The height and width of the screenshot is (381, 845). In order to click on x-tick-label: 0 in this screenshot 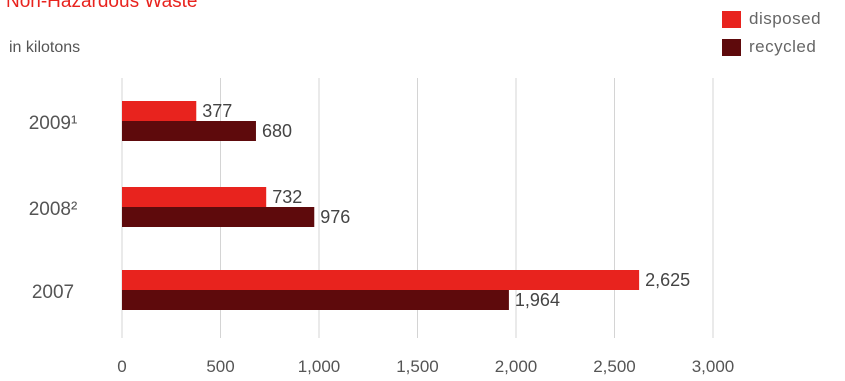, I will do `click(121, 366)`.